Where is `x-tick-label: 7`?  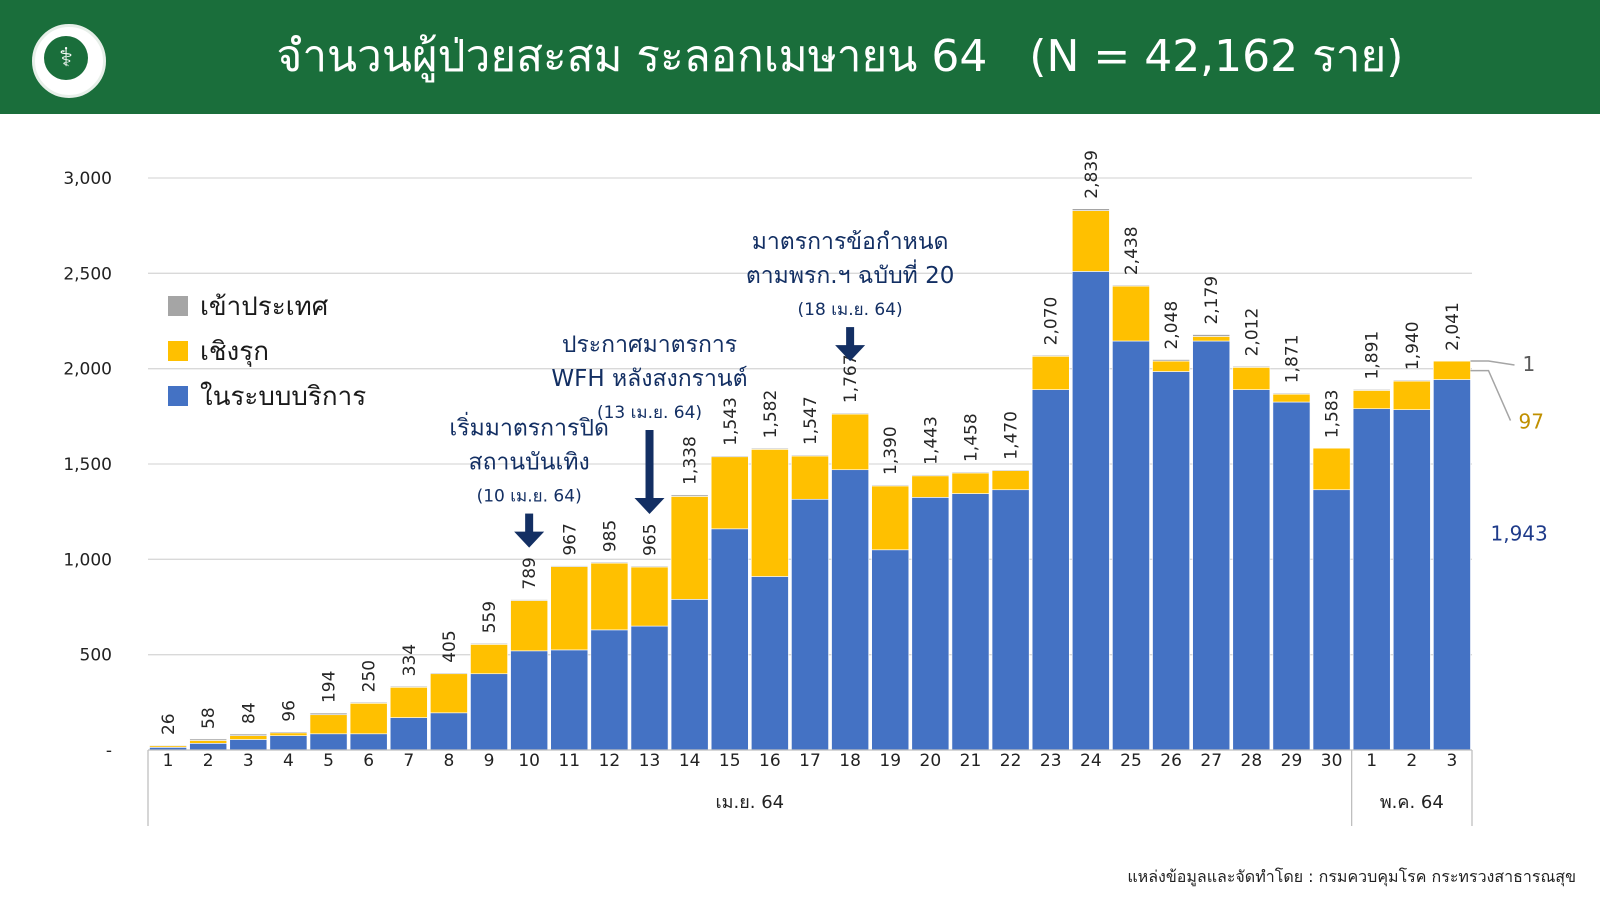 x-tick-label: 7 is located at coordinates (408, 761).